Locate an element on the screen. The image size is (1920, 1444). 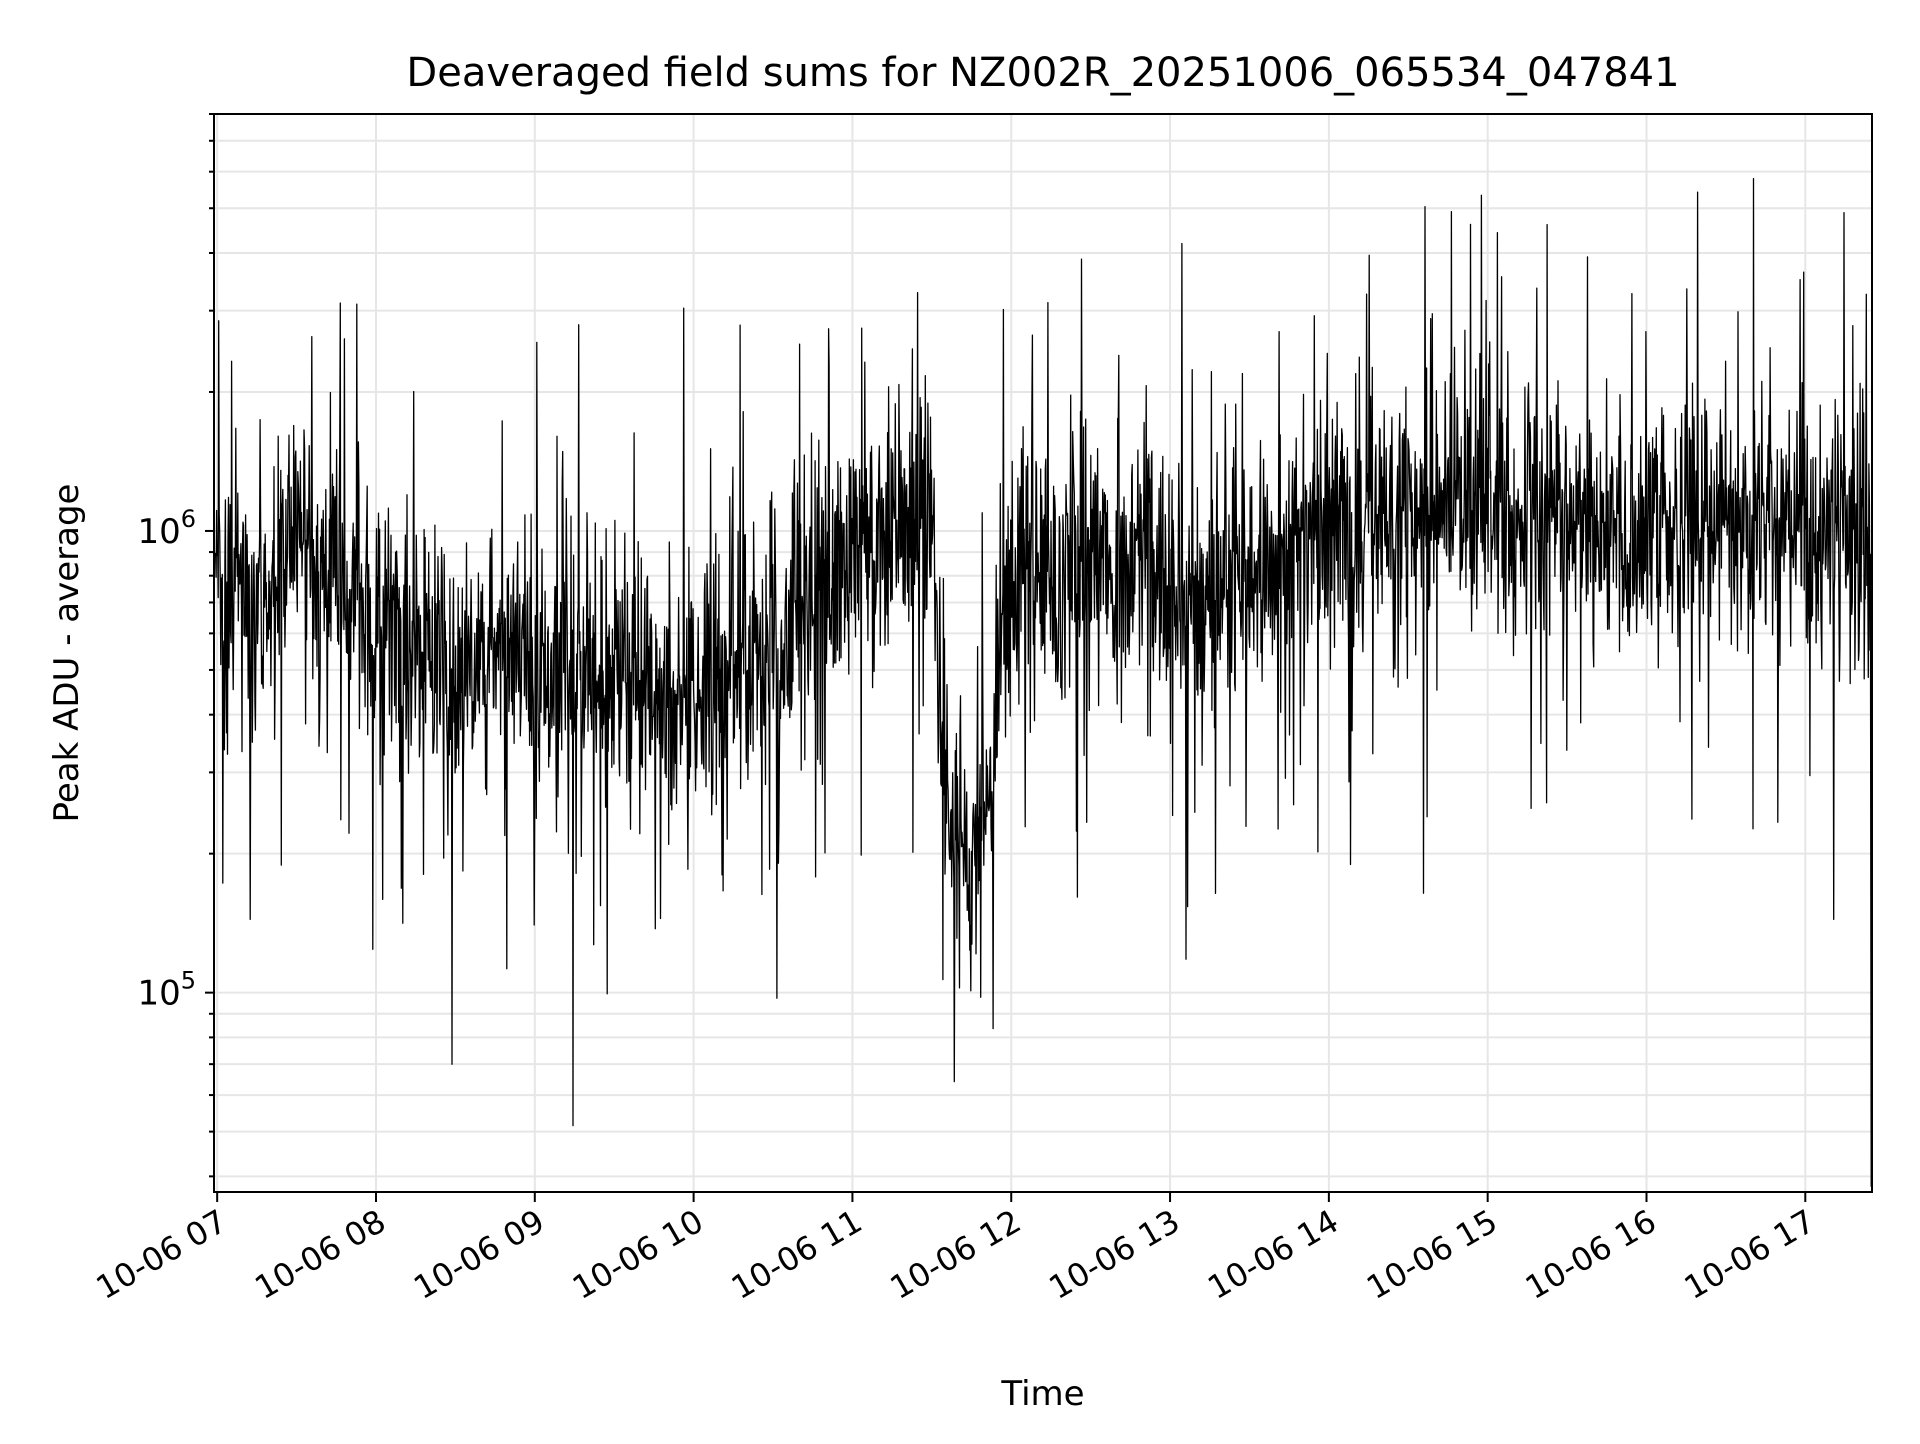
y-tick-label: 10⁵ is located at coordinates (166, 990).